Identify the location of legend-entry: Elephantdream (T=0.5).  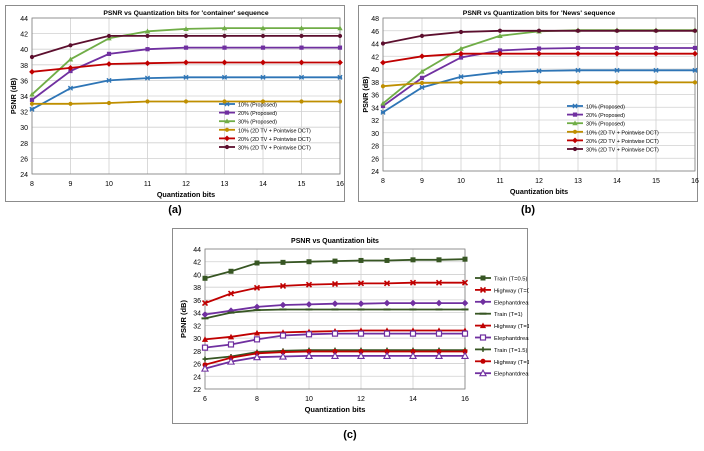
(502, 302).